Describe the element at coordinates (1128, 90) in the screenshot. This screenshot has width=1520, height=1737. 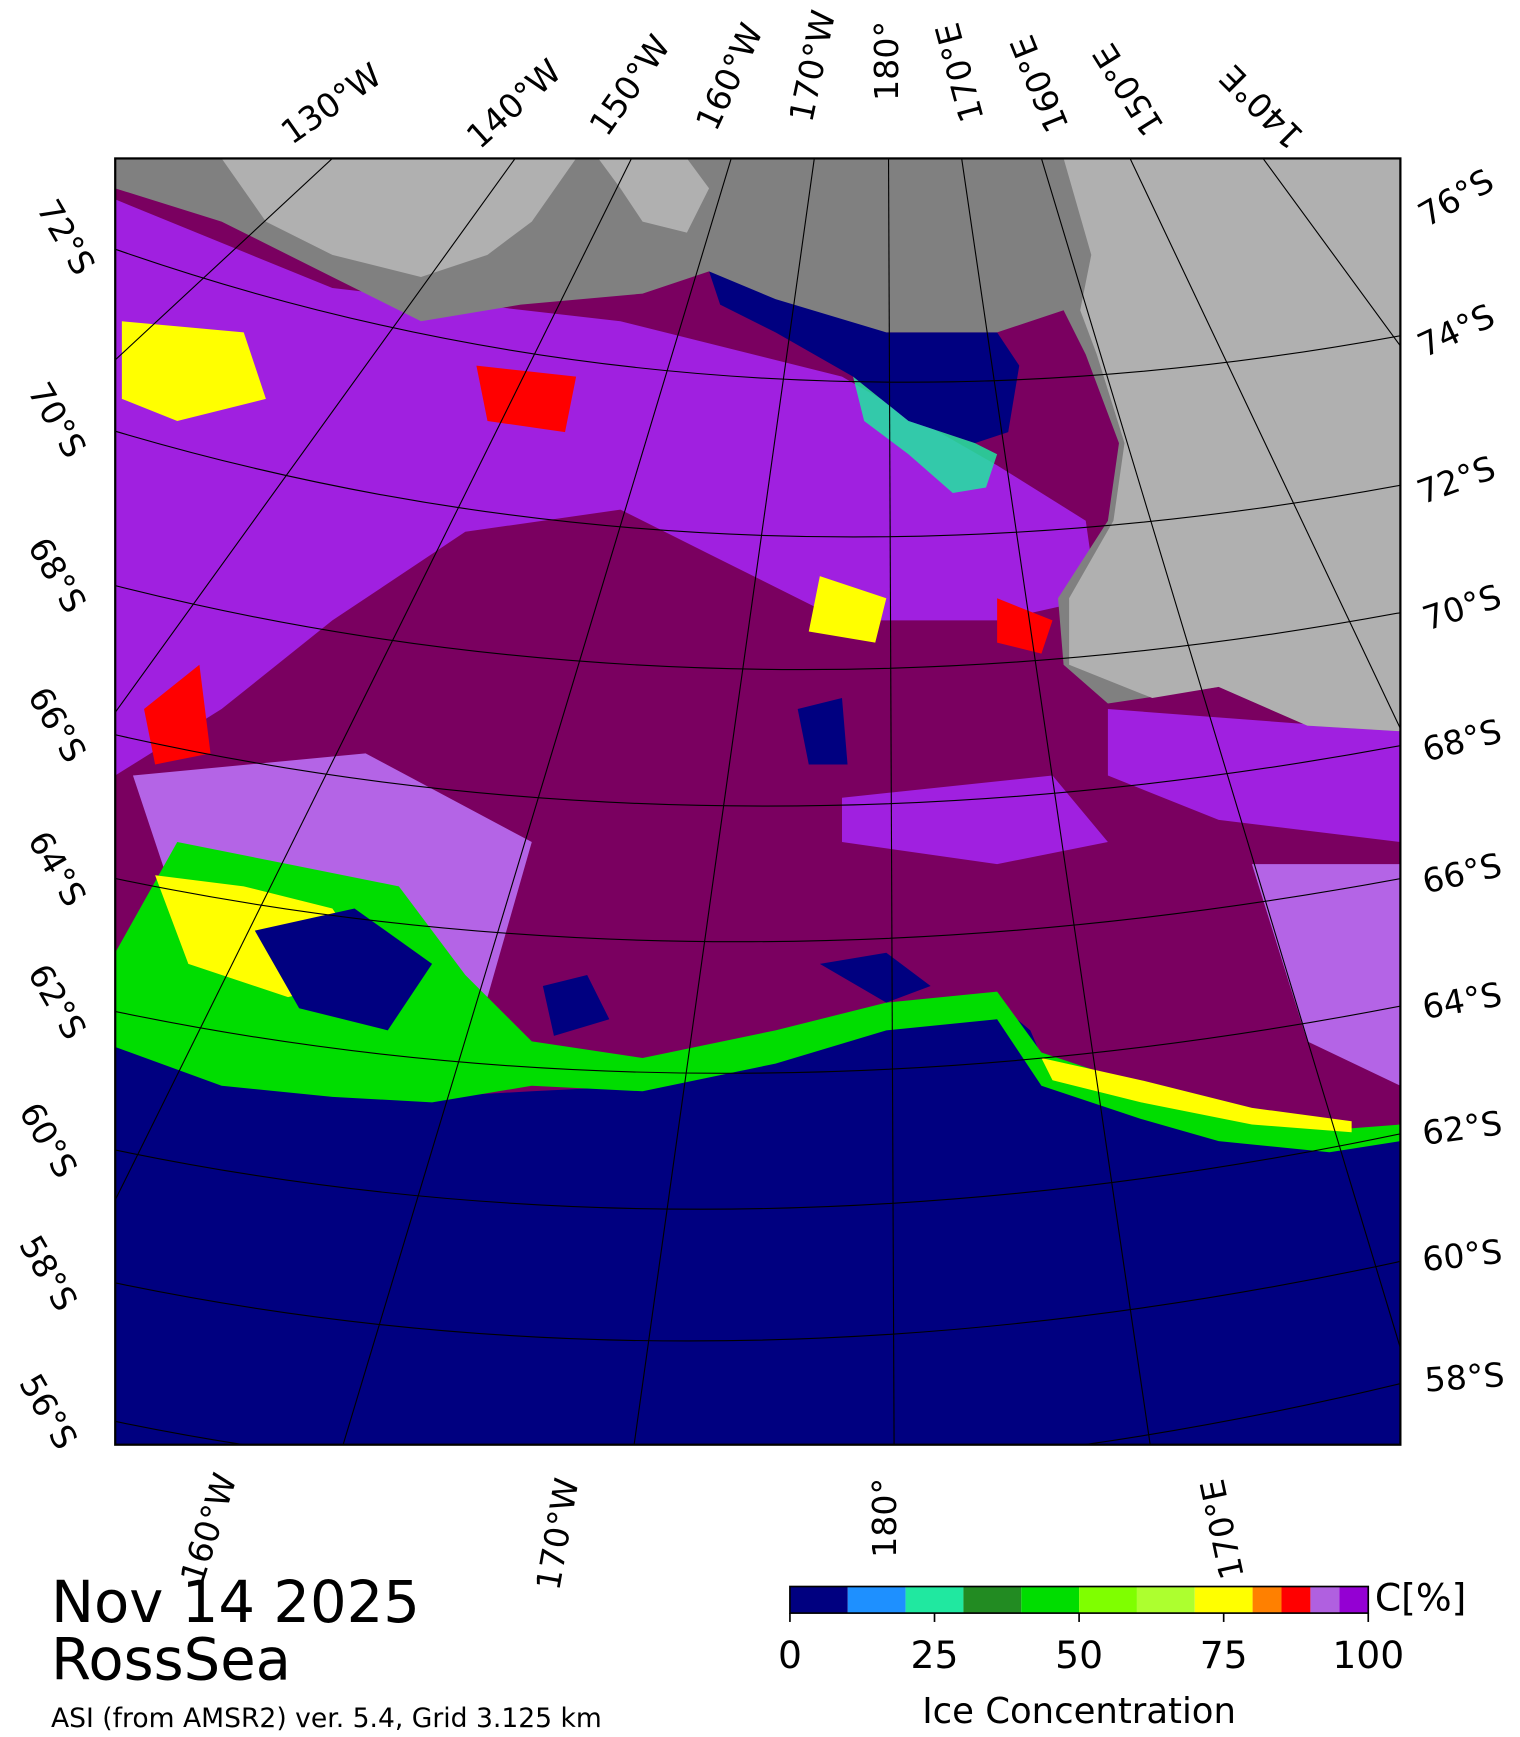
I see `meridian-label: 150°E` at that location.